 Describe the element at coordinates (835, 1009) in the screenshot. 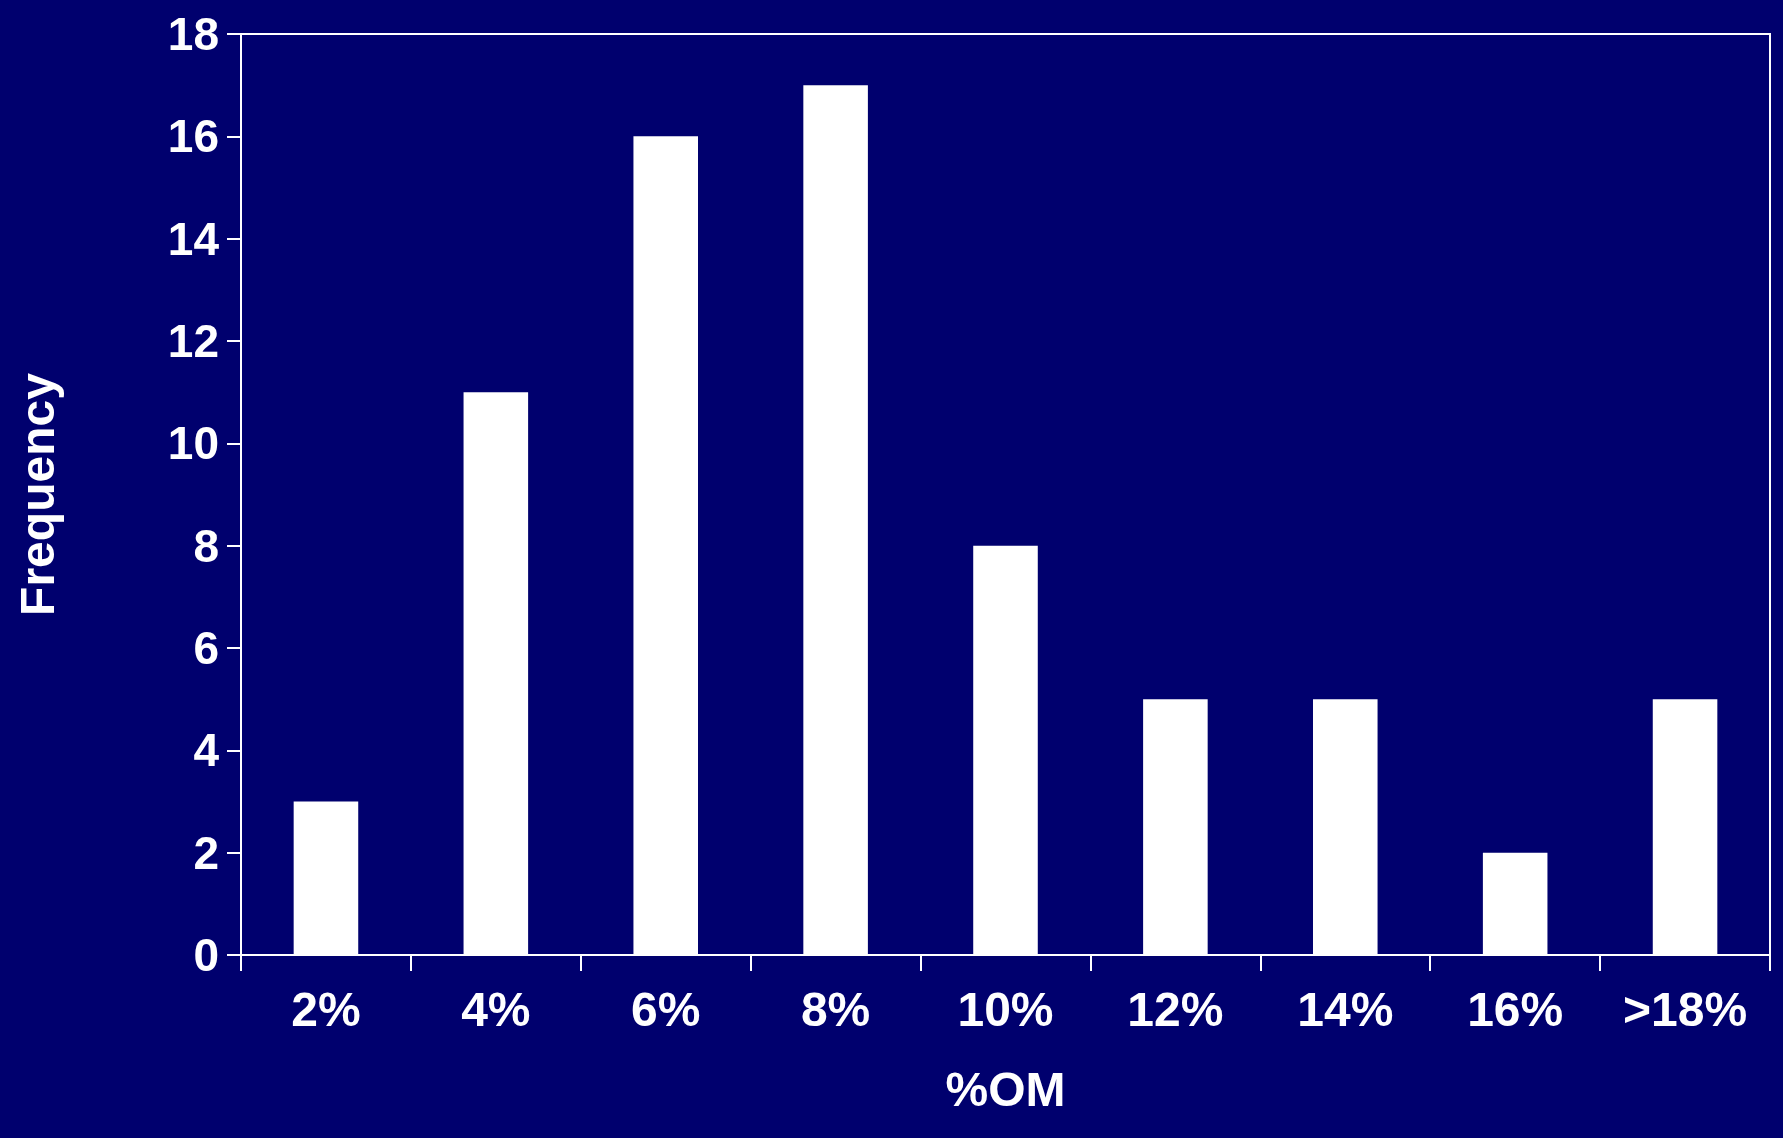

I see `x-tick-label: 8%` at that location.